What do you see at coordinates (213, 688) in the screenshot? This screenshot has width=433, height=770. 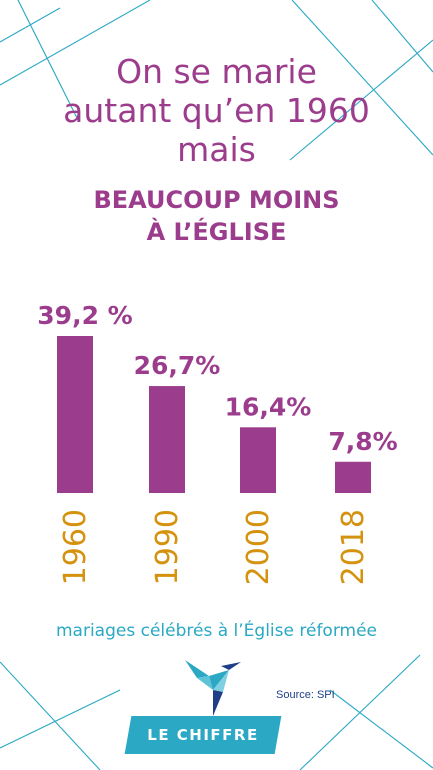 I see `origami-bird-icon` at bounding box center [213, 688].